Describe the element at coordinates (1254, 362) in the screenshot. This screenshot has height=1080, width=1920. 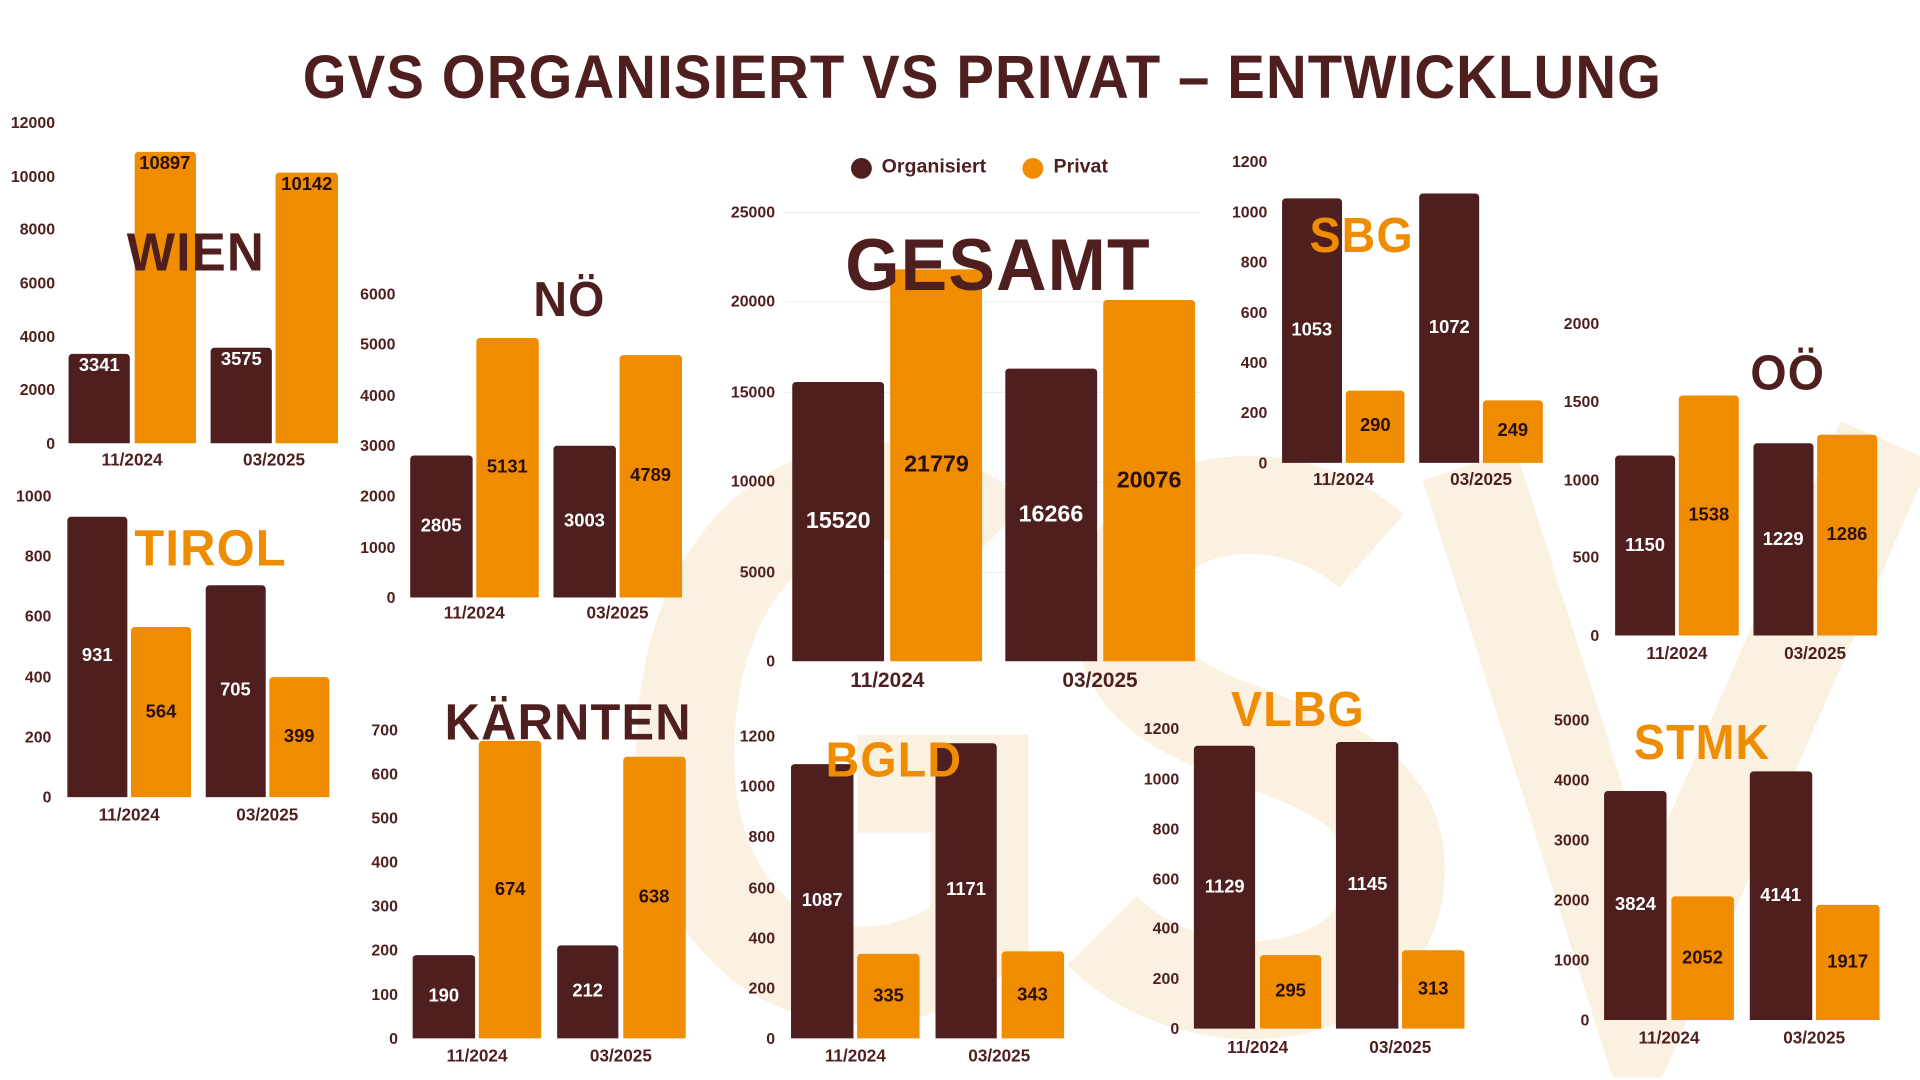
I see `sbg-ytick-label: 400` at that location.